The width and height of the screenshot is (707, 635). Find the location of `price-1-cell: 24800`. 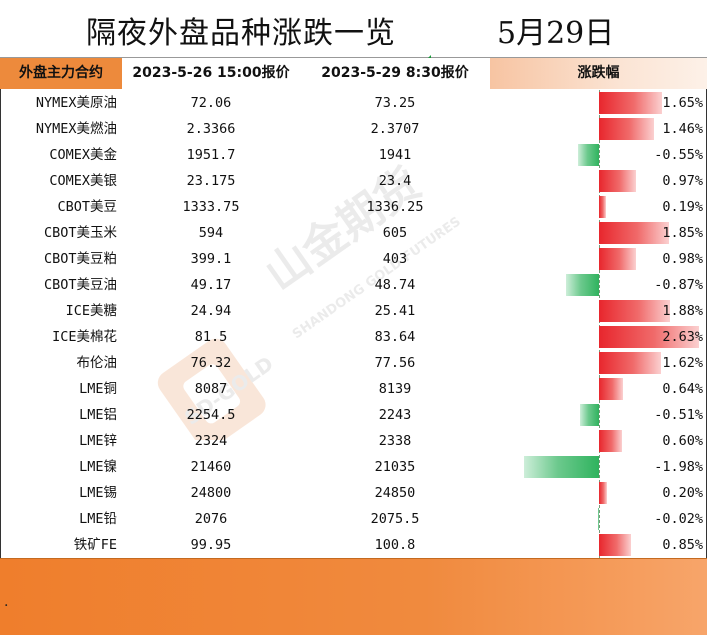

price-1-cell: 24800 is located at coordinates (211, 493).